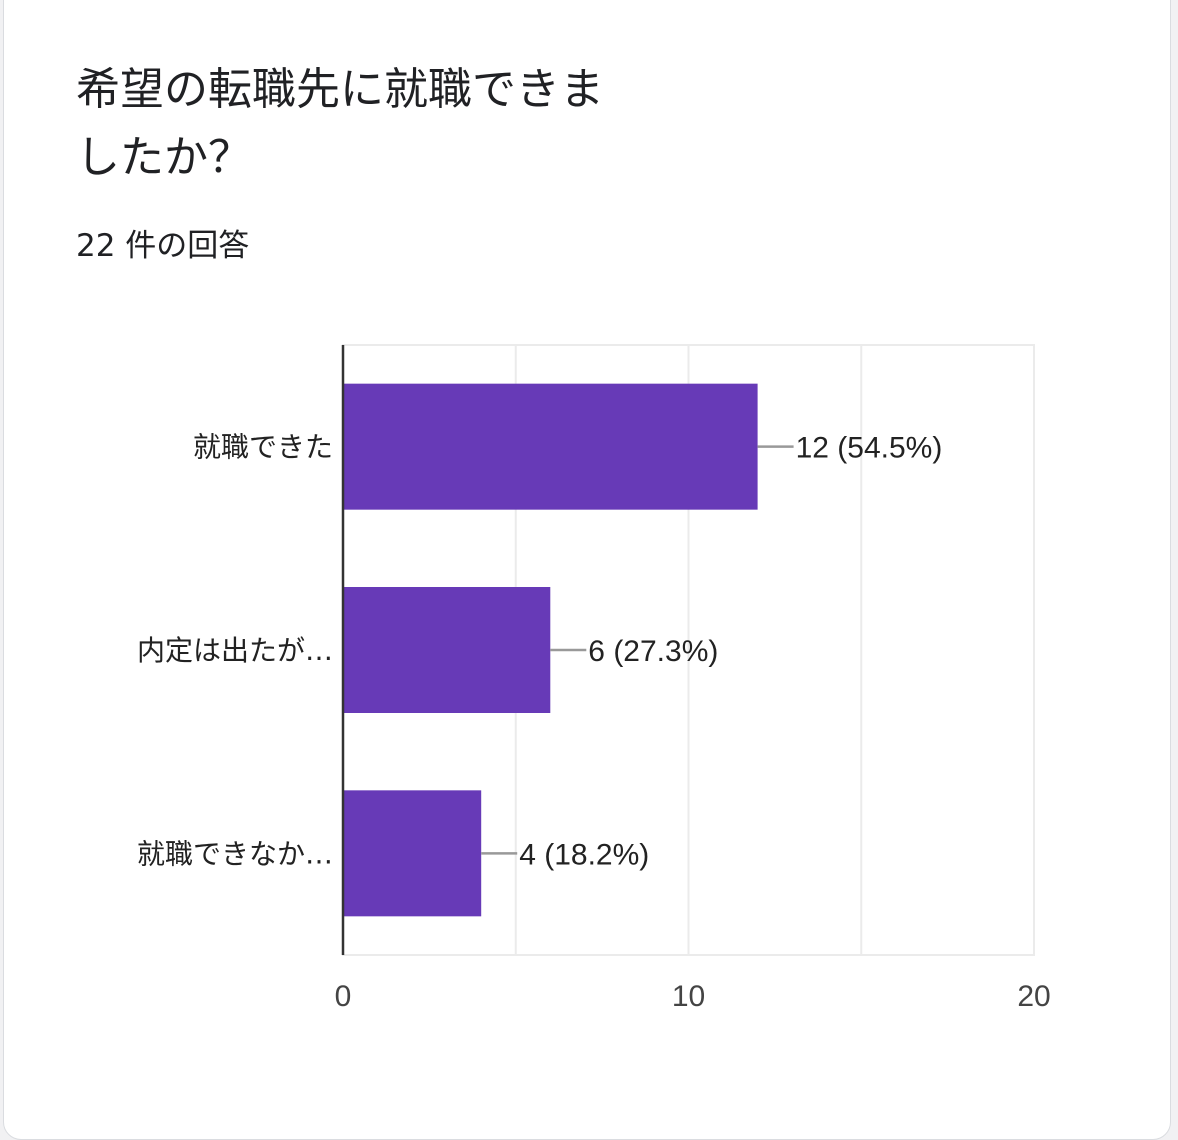 Image resolution: width=1178 pixels, height=1140 pixels. Describe the element at coordinates (263, 447) in the screenshot. I see `category-label: 就職できた` at that location.